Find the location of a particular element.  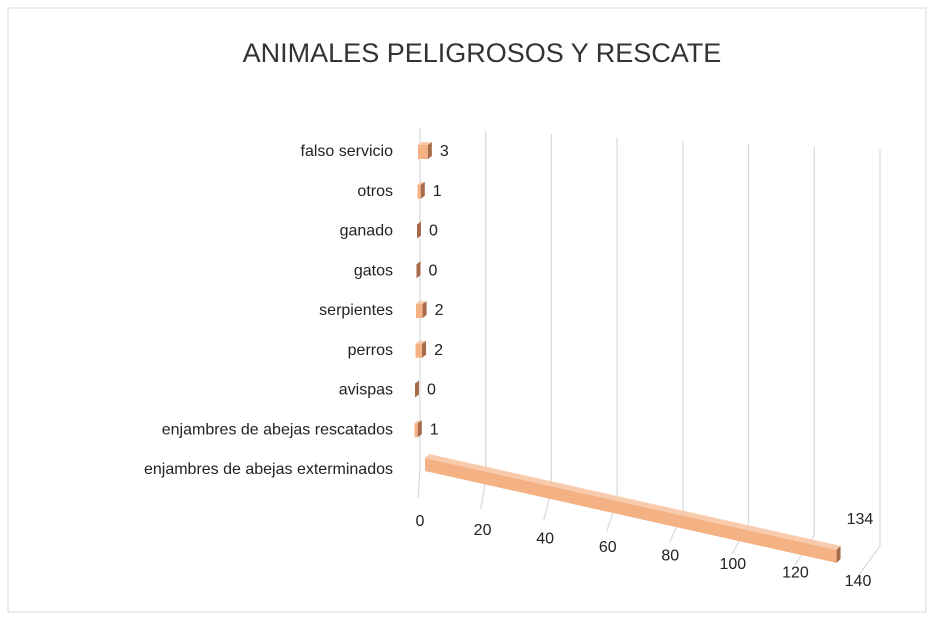

category-label: enjambres de abejas rescatados is located at coordinates (277, 429).